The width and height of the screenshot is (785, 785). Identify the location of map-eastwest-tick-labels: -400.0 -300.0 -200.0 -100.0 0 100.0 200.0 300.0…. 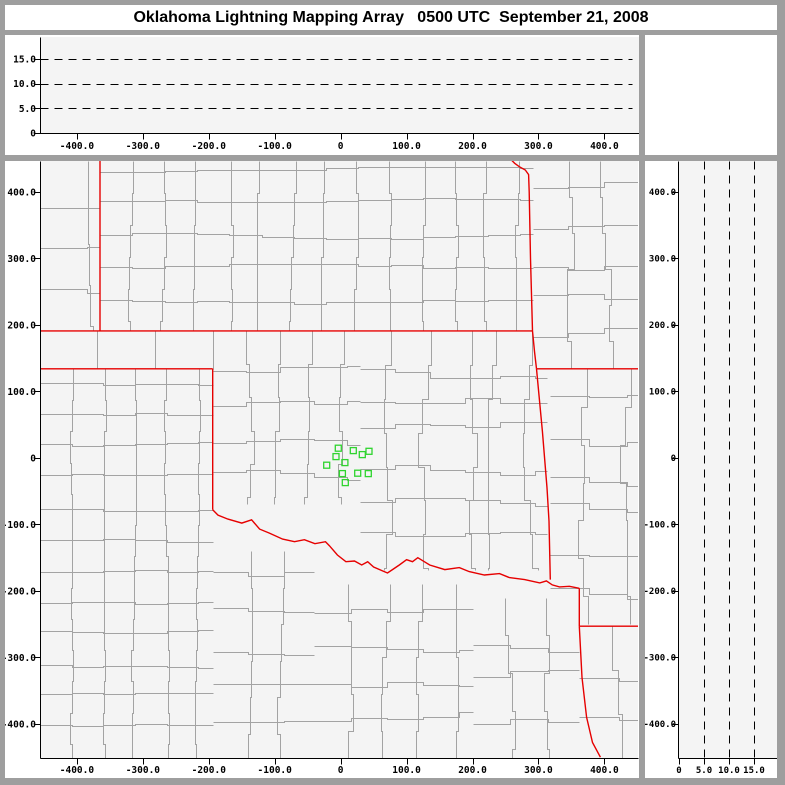
(339, 770).